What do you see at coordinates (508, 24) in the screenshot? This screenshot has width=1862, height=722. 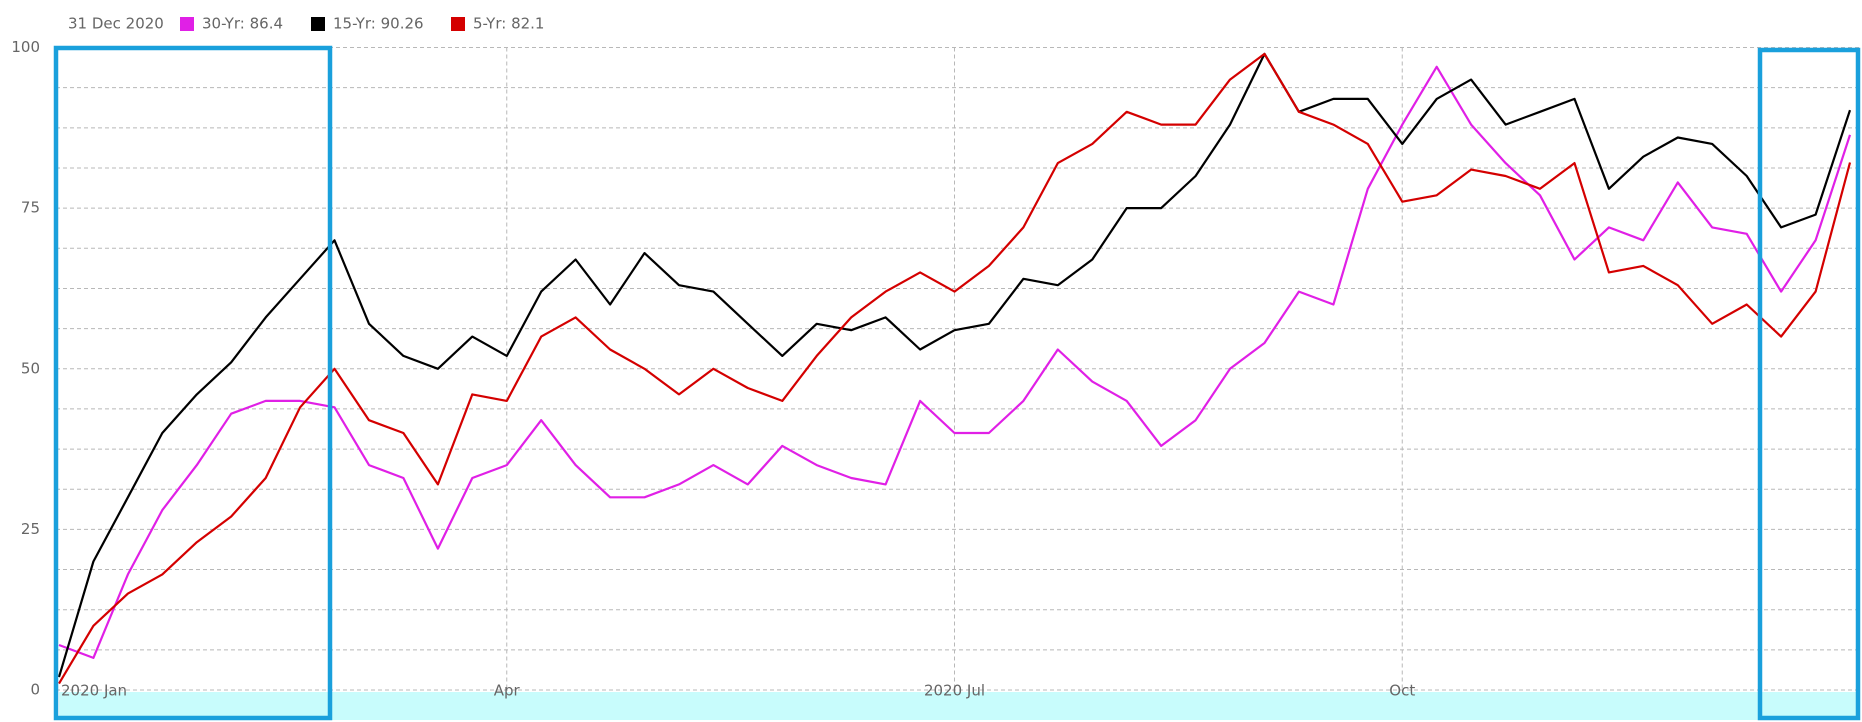 I see `legend-label: 5-Yr: 82.1` at bounding box center [508, 24].